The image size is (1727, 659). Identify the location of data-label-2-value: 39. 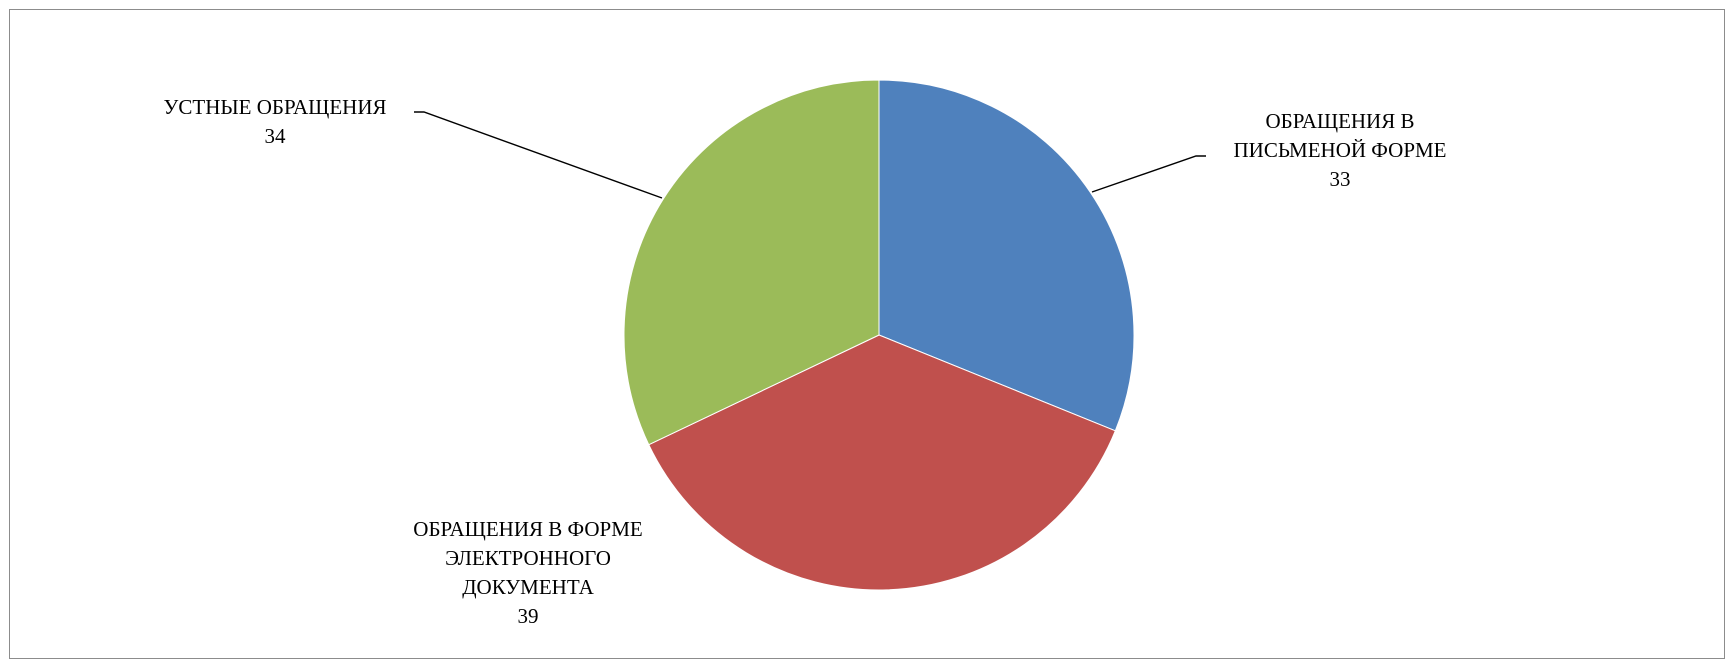
(528, 616).